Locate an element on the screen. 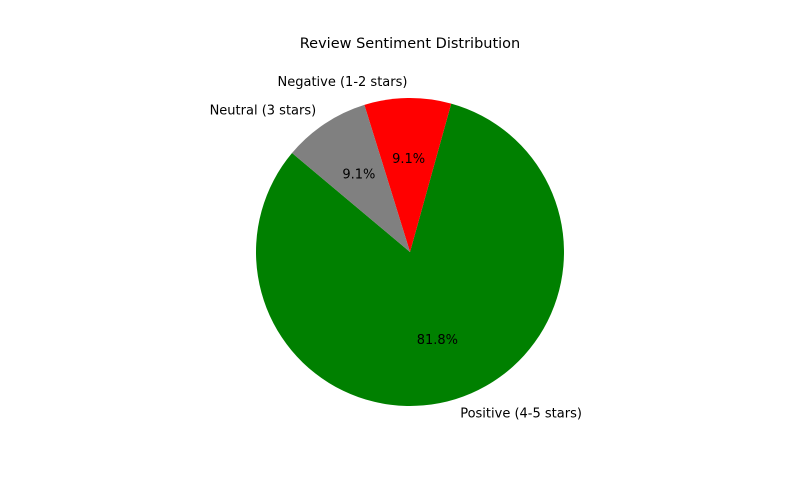 The image size is (800, 500). slice-label-neutral-3-stars: Neutral (3 stars) is located at coordinates (263, 110).